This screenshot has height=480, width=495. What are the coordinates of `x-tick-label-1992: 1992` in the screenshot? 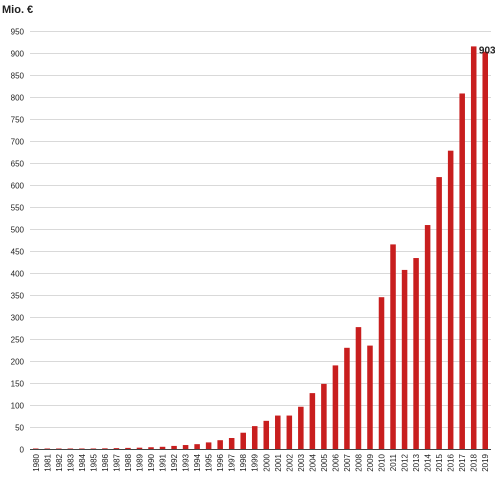 It's located at (174, 462).